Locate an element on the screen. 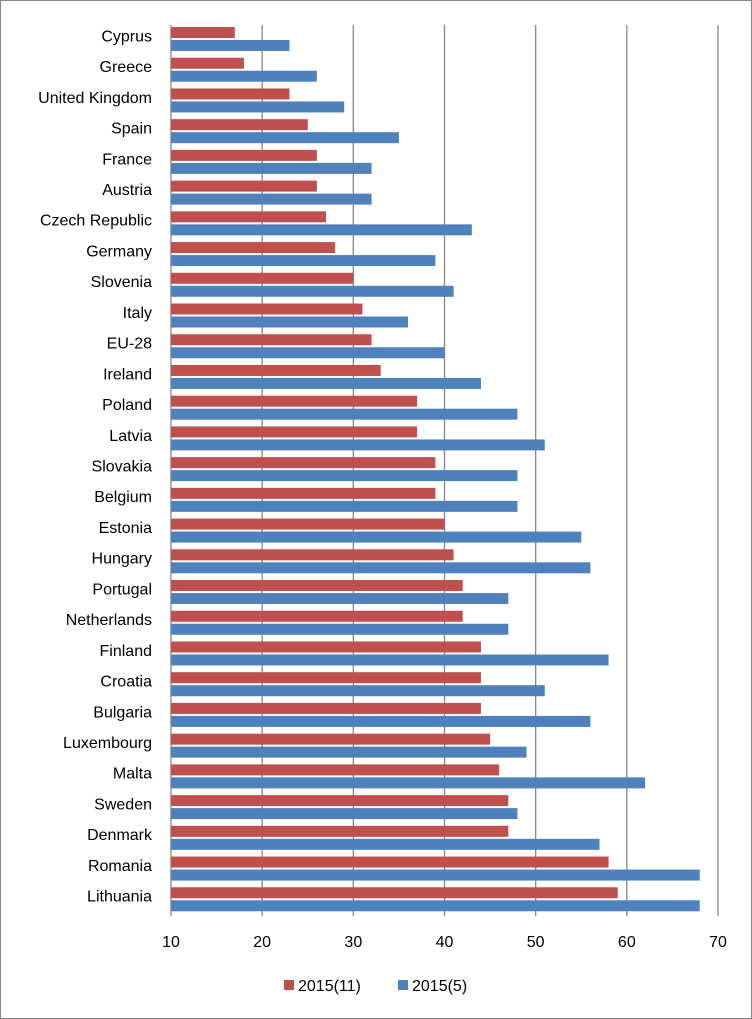  bar-2015(5)-Denmark is located at coordinates (385, 844).